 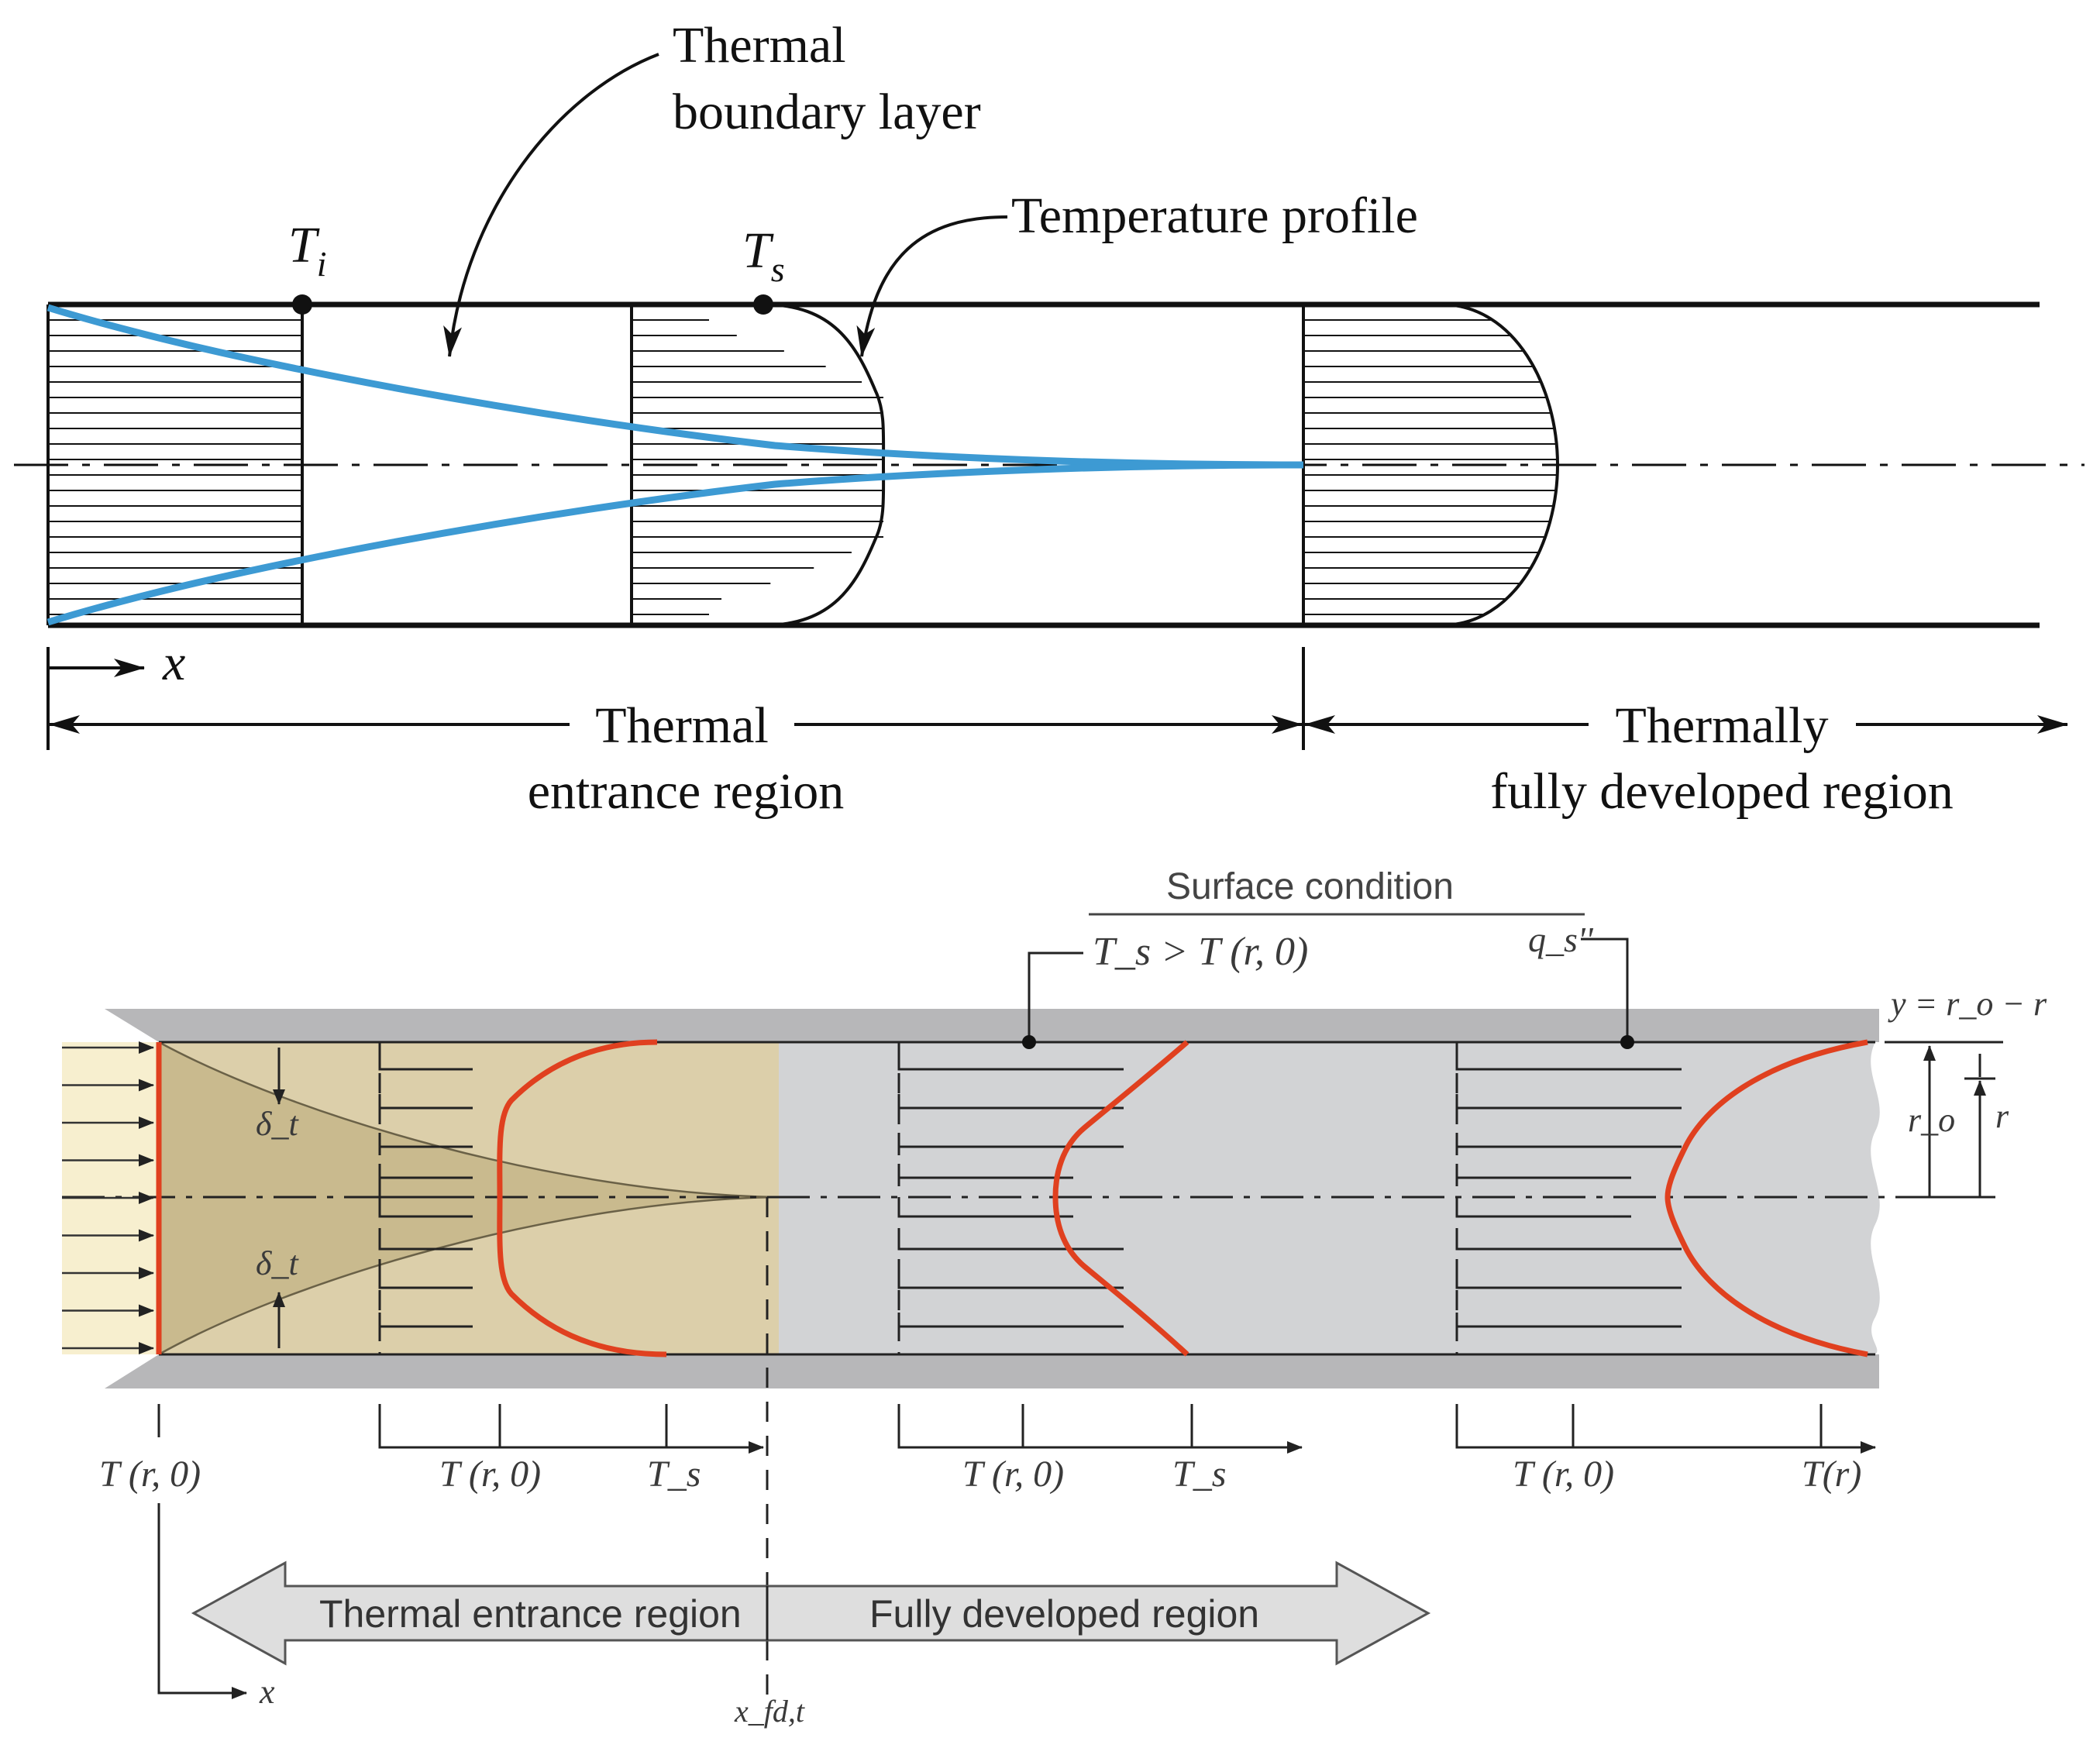 What do you see at coordinates (1200, 952) in the screenshot?
I see `label-condition-temperature: T_s > T (r, 0)` at bounding box center [1200, 952].